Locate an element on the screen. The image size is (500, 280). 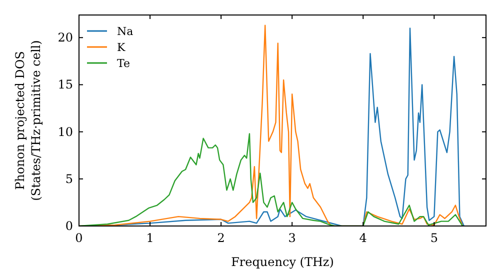
legend-label: Te is located at coordinates (123, 63).